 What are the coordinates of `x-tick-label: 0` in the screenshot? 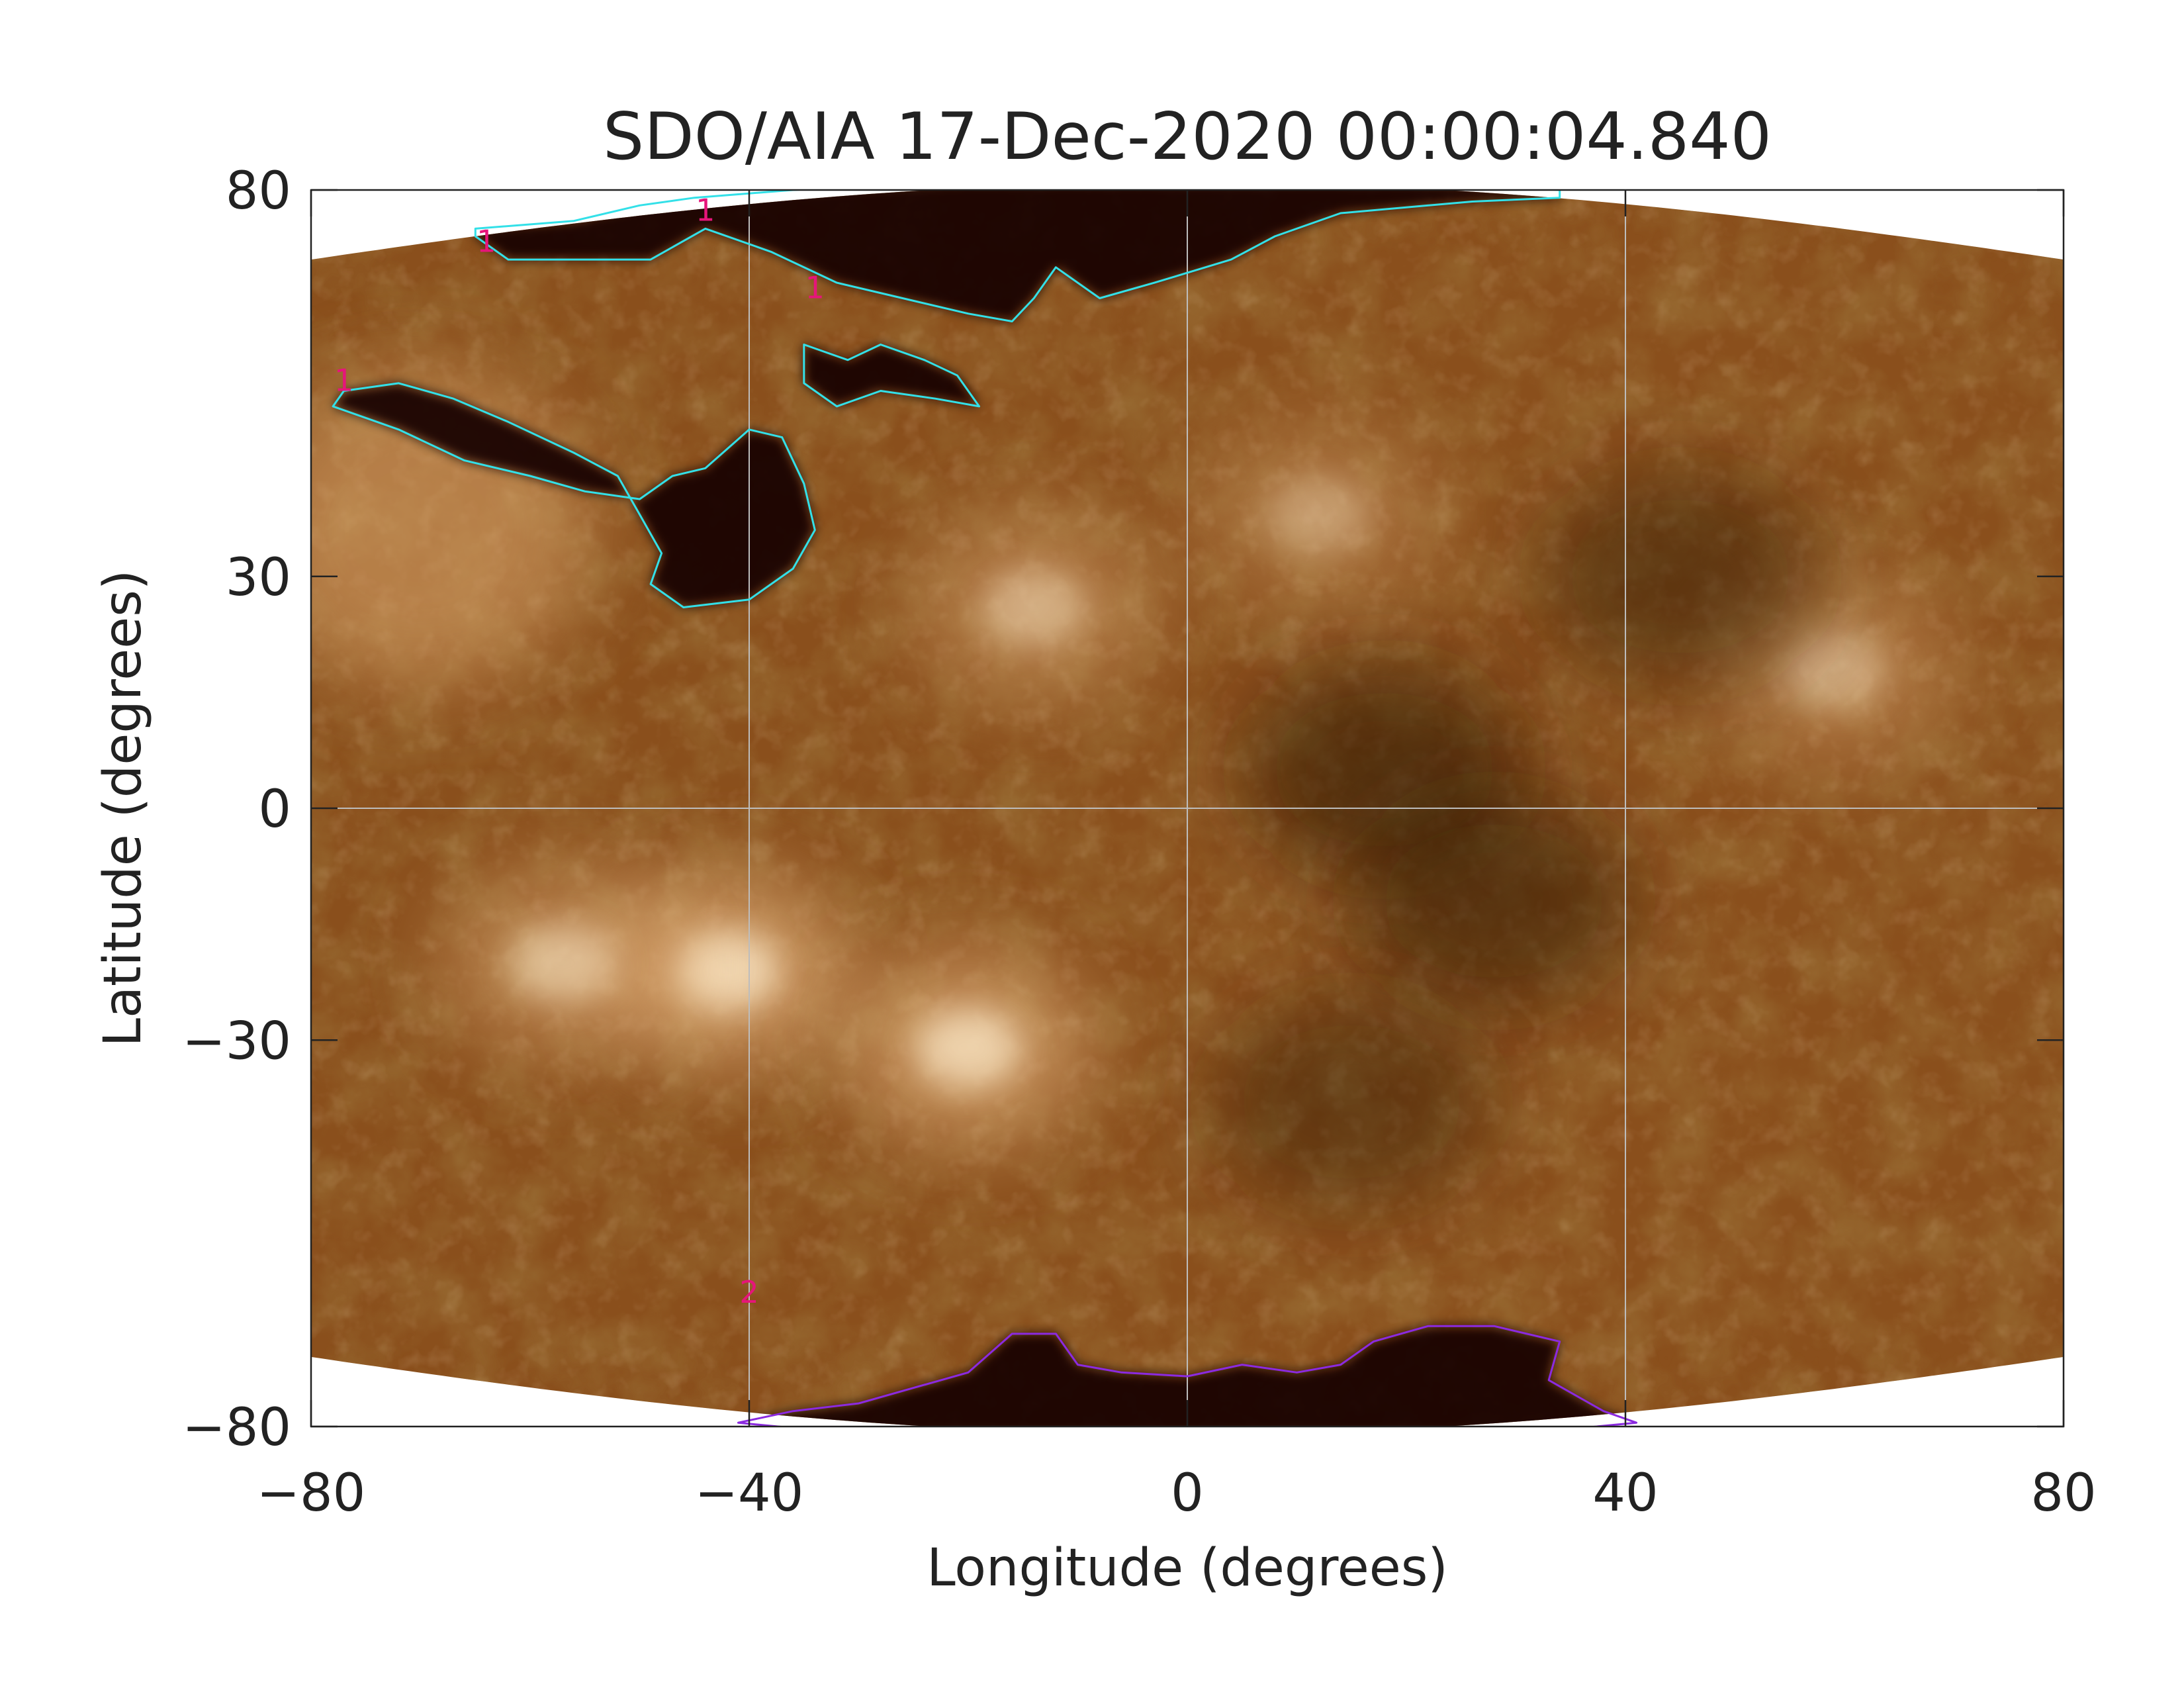 It's located at (1187, 1493).